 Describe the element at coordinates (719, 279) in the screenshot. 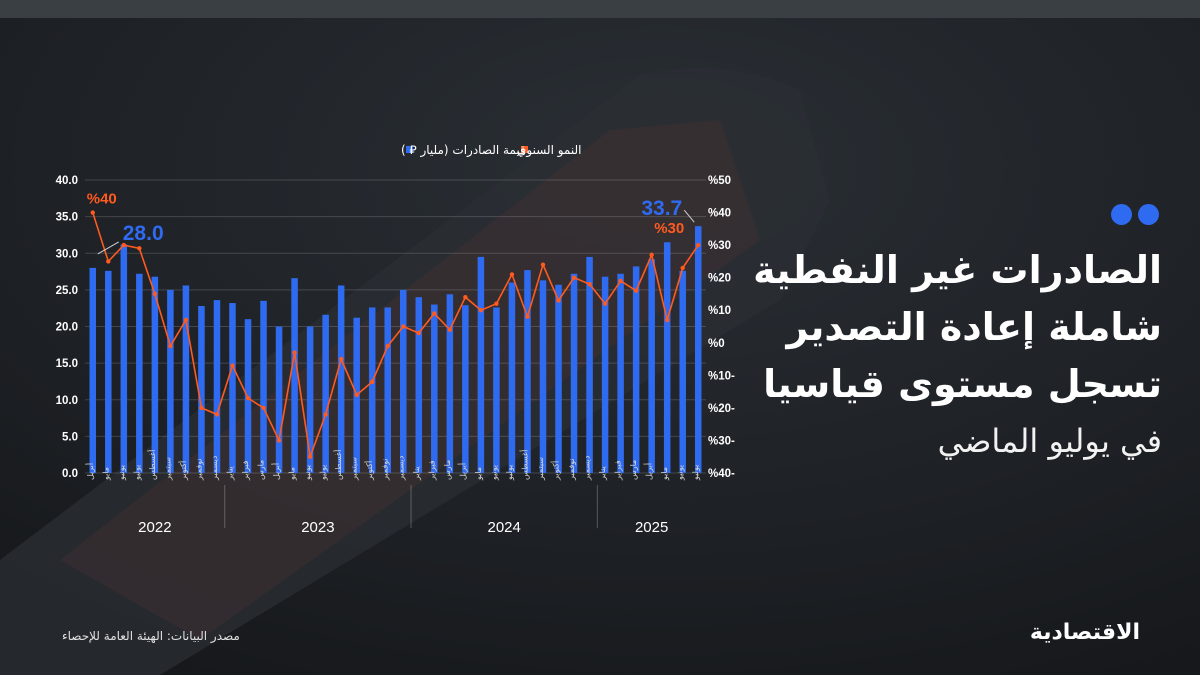

I see `y-right-tick-label: %20` at that location.